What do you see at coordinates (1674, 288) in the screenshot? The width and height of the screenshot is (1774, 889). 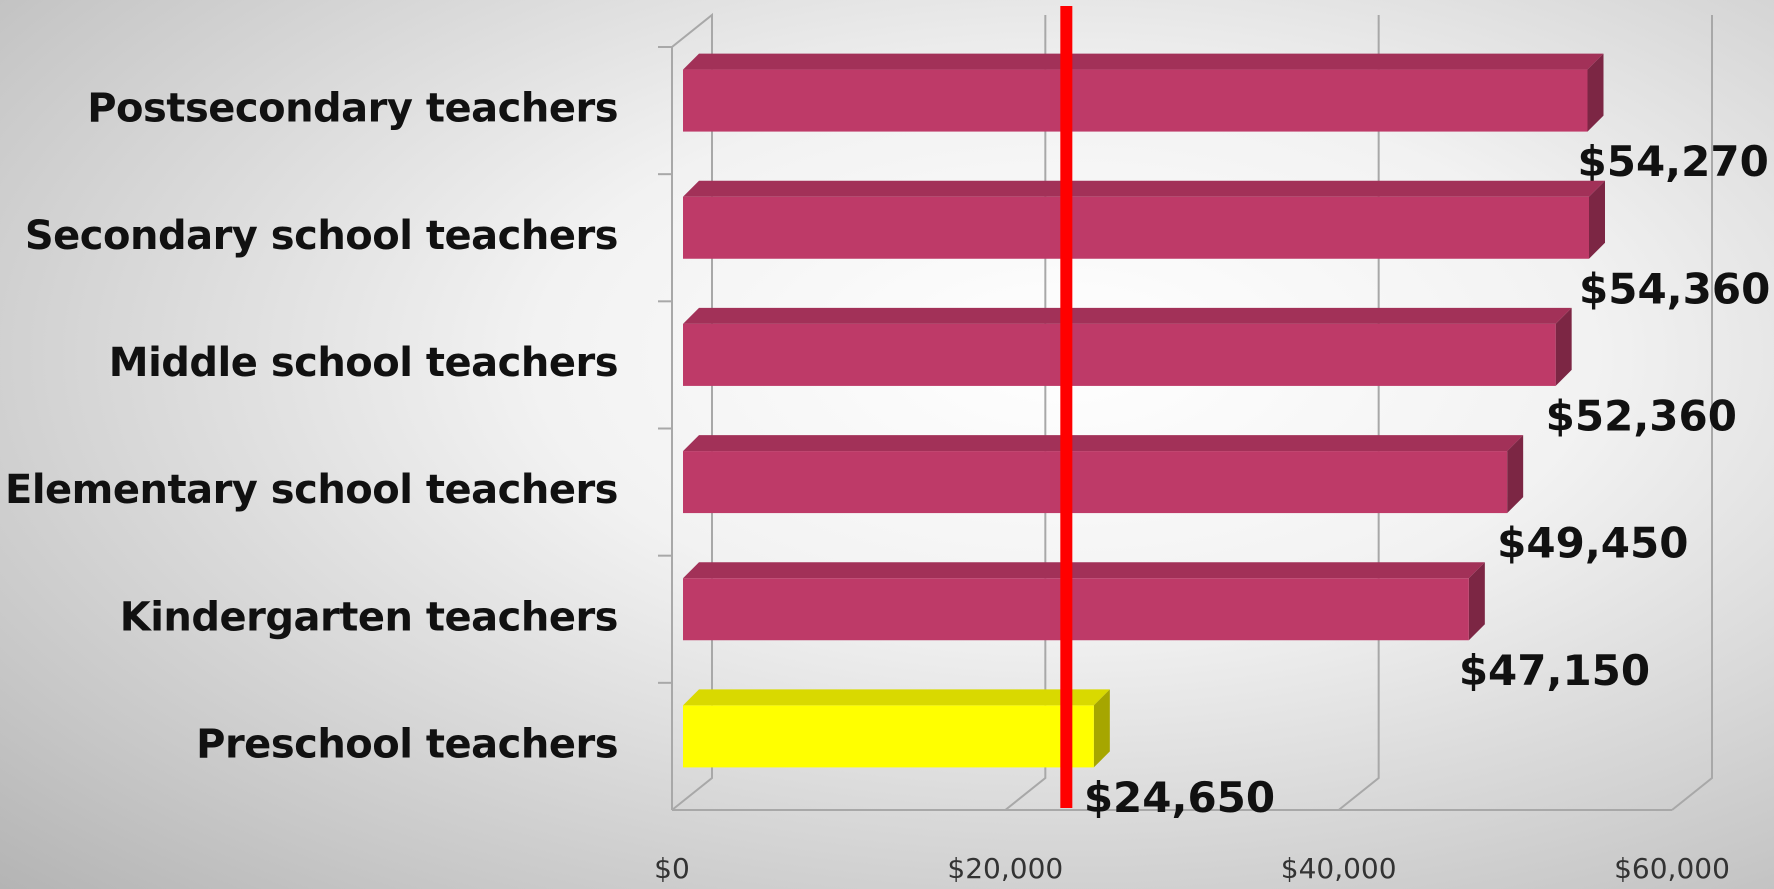 I see `value-label: $54,360` at bounding box center [1674, 288].